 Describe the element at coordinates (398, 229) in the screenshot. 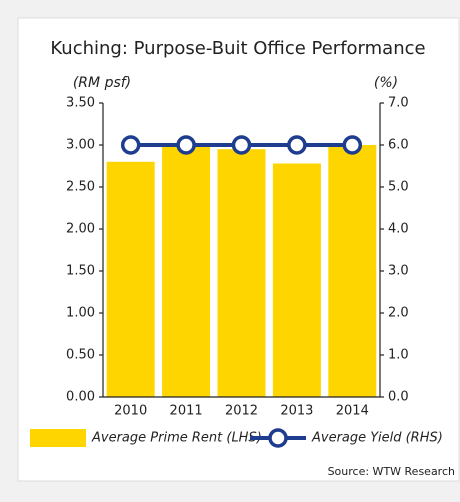

I see `y2-tick-label: 4.0` at that location.